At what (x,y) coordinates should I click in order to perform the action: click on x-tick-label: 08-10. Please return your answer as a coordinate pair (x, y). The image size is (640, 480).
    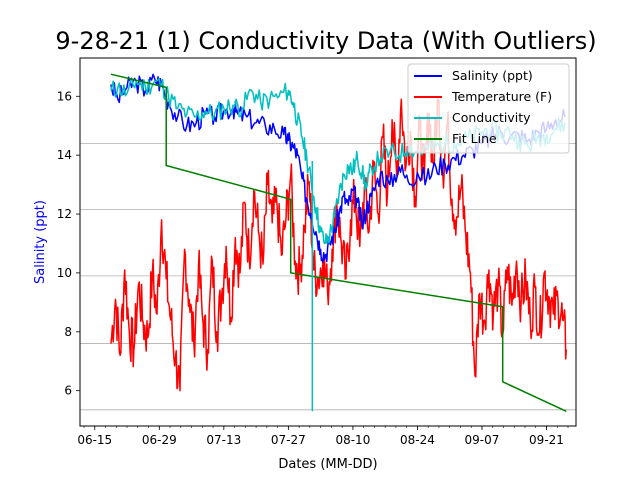
    Looking at the image, I should click on (352, 440).